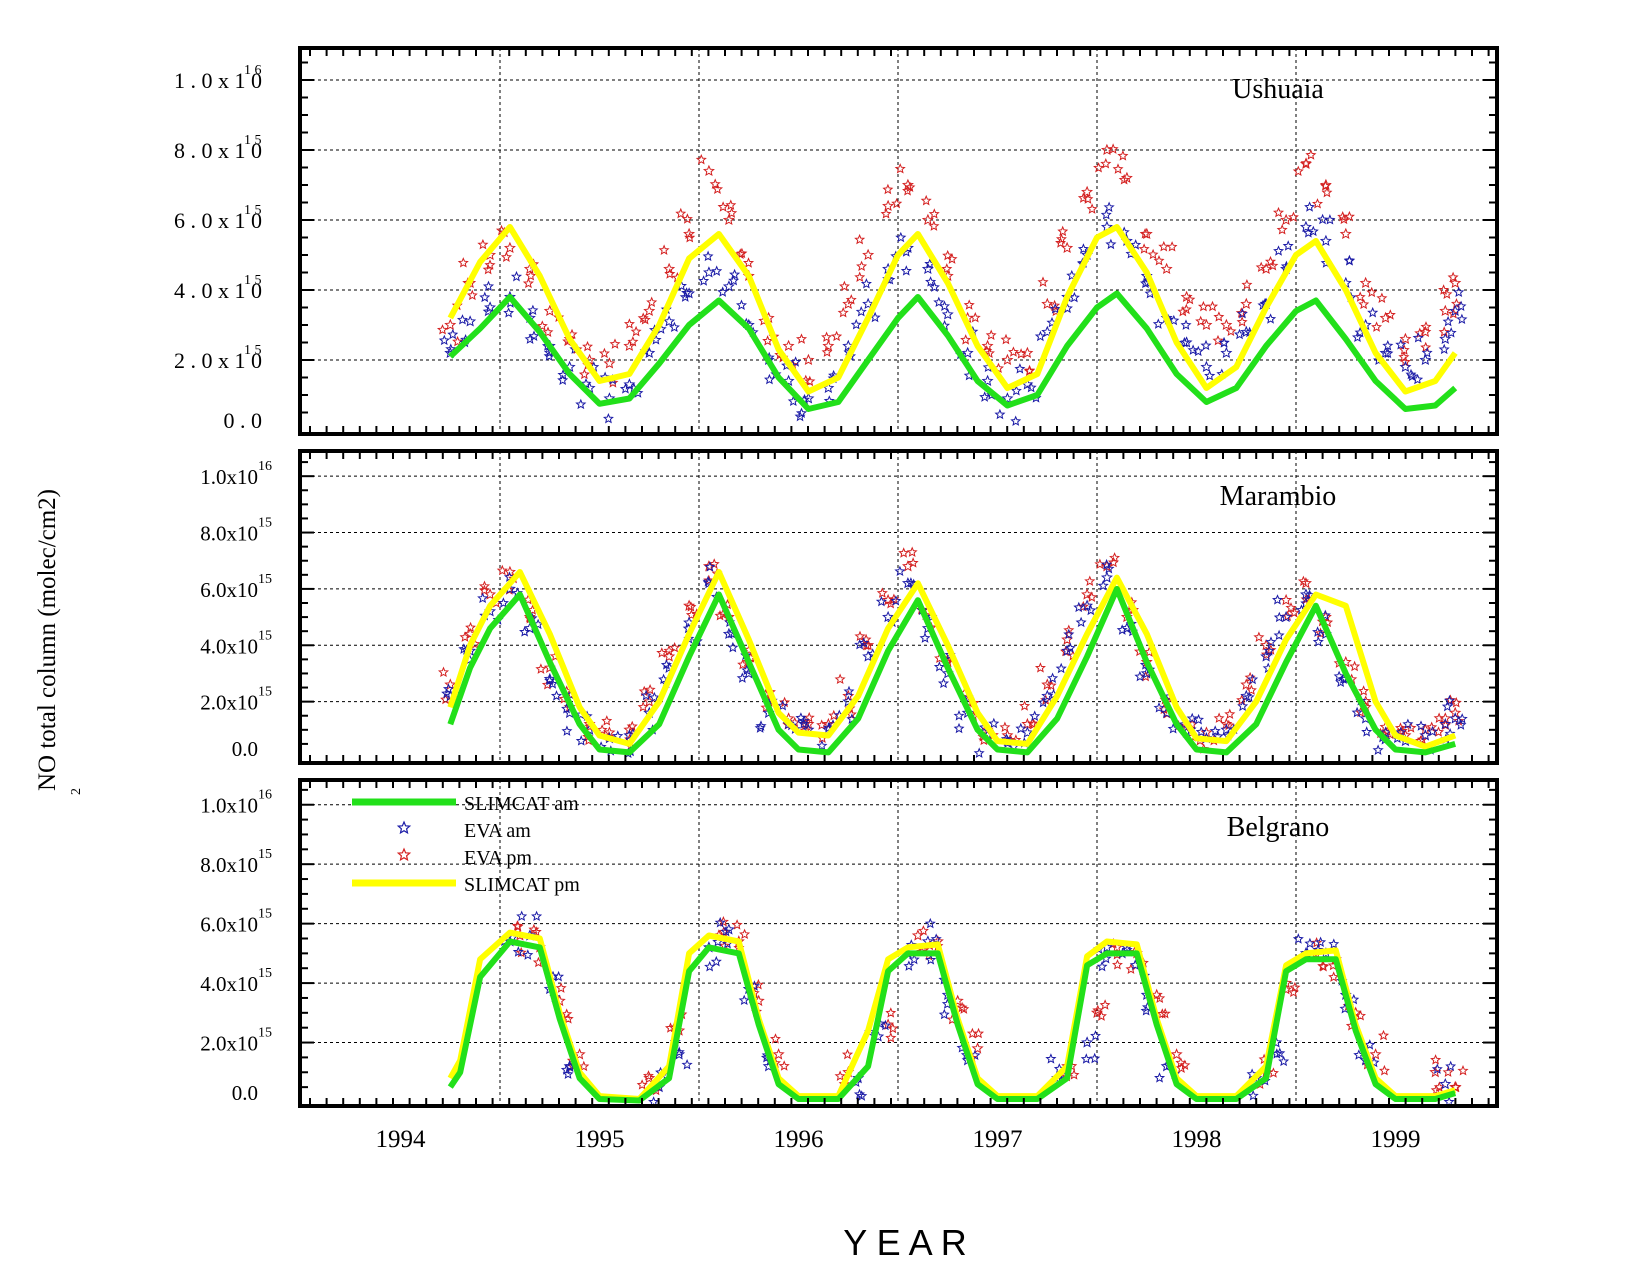 The height and width of the screenshot is (1275, 1650). Describe the element at coordinates (404, 827) in the screenshot. I see `legend-swatch` at that location.